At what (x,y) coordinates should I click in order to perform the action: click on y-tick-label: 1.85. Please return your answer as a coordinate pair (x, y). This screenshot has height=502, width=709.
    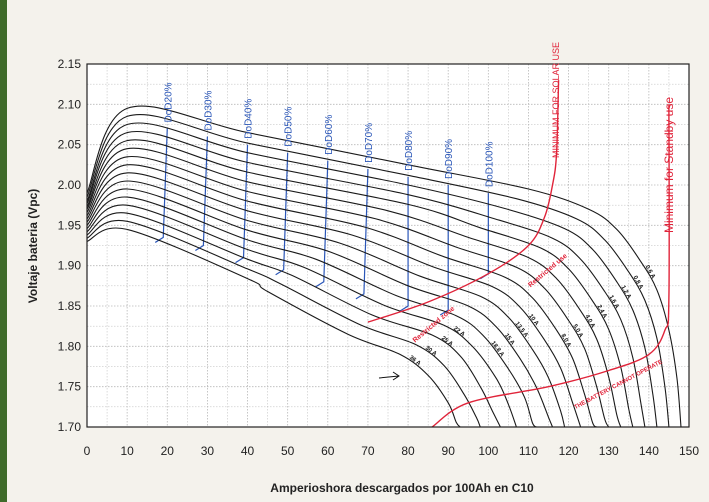
    Looking at the image, I should click on (70, 306).